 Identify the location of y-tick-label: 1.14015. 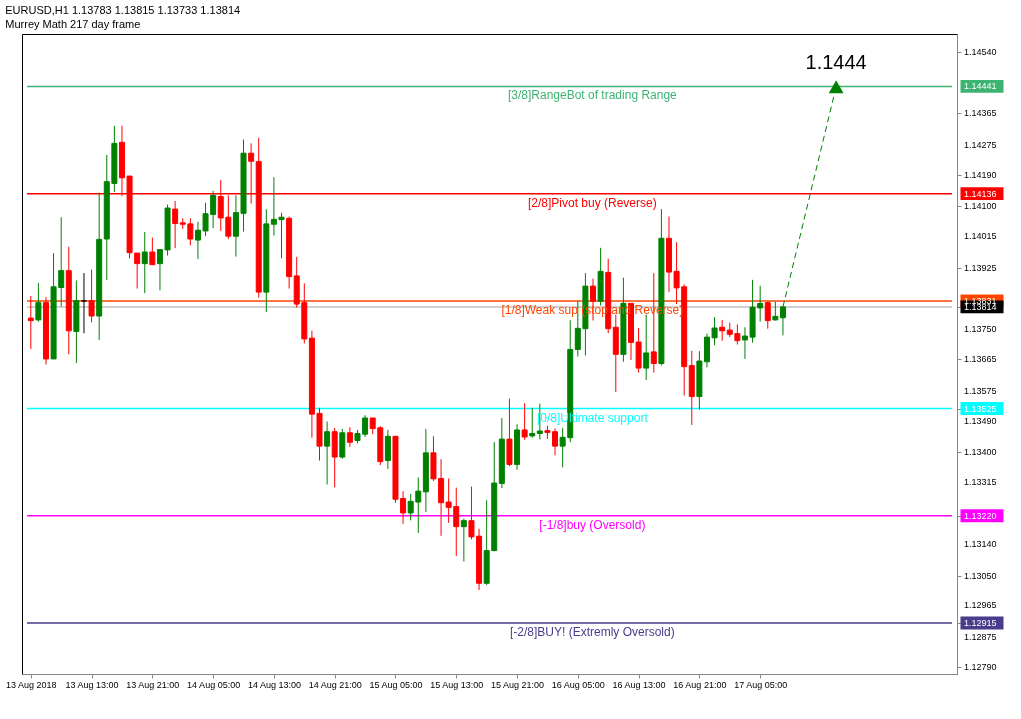
(980, 236).